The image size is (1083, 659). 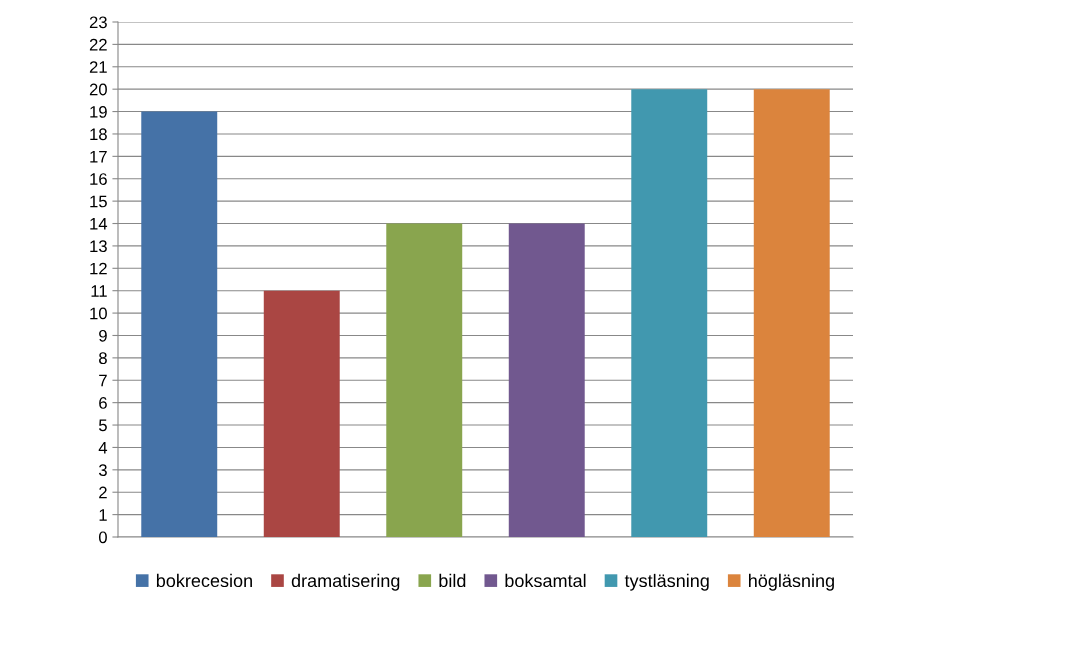 What do you see at coordinates (545, 580) in the screenshot?
I see `legend-label: boksamtal` at bounding box center [545, 580].